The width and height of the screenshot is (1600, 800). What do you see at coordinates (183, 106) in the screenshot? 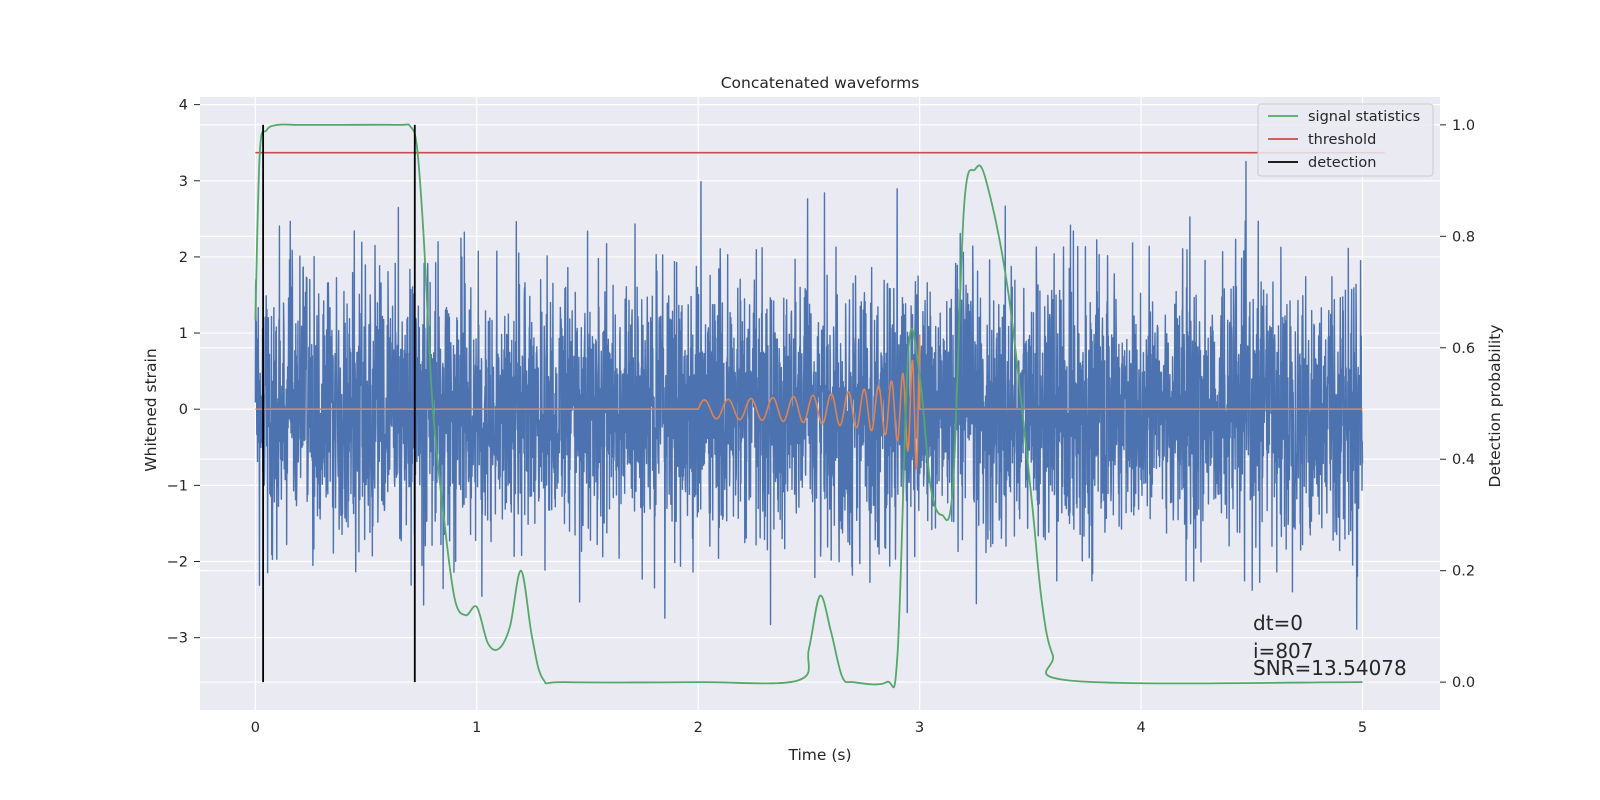
I see `y-tick-label-left: 4` at bounding box center [183, 106].